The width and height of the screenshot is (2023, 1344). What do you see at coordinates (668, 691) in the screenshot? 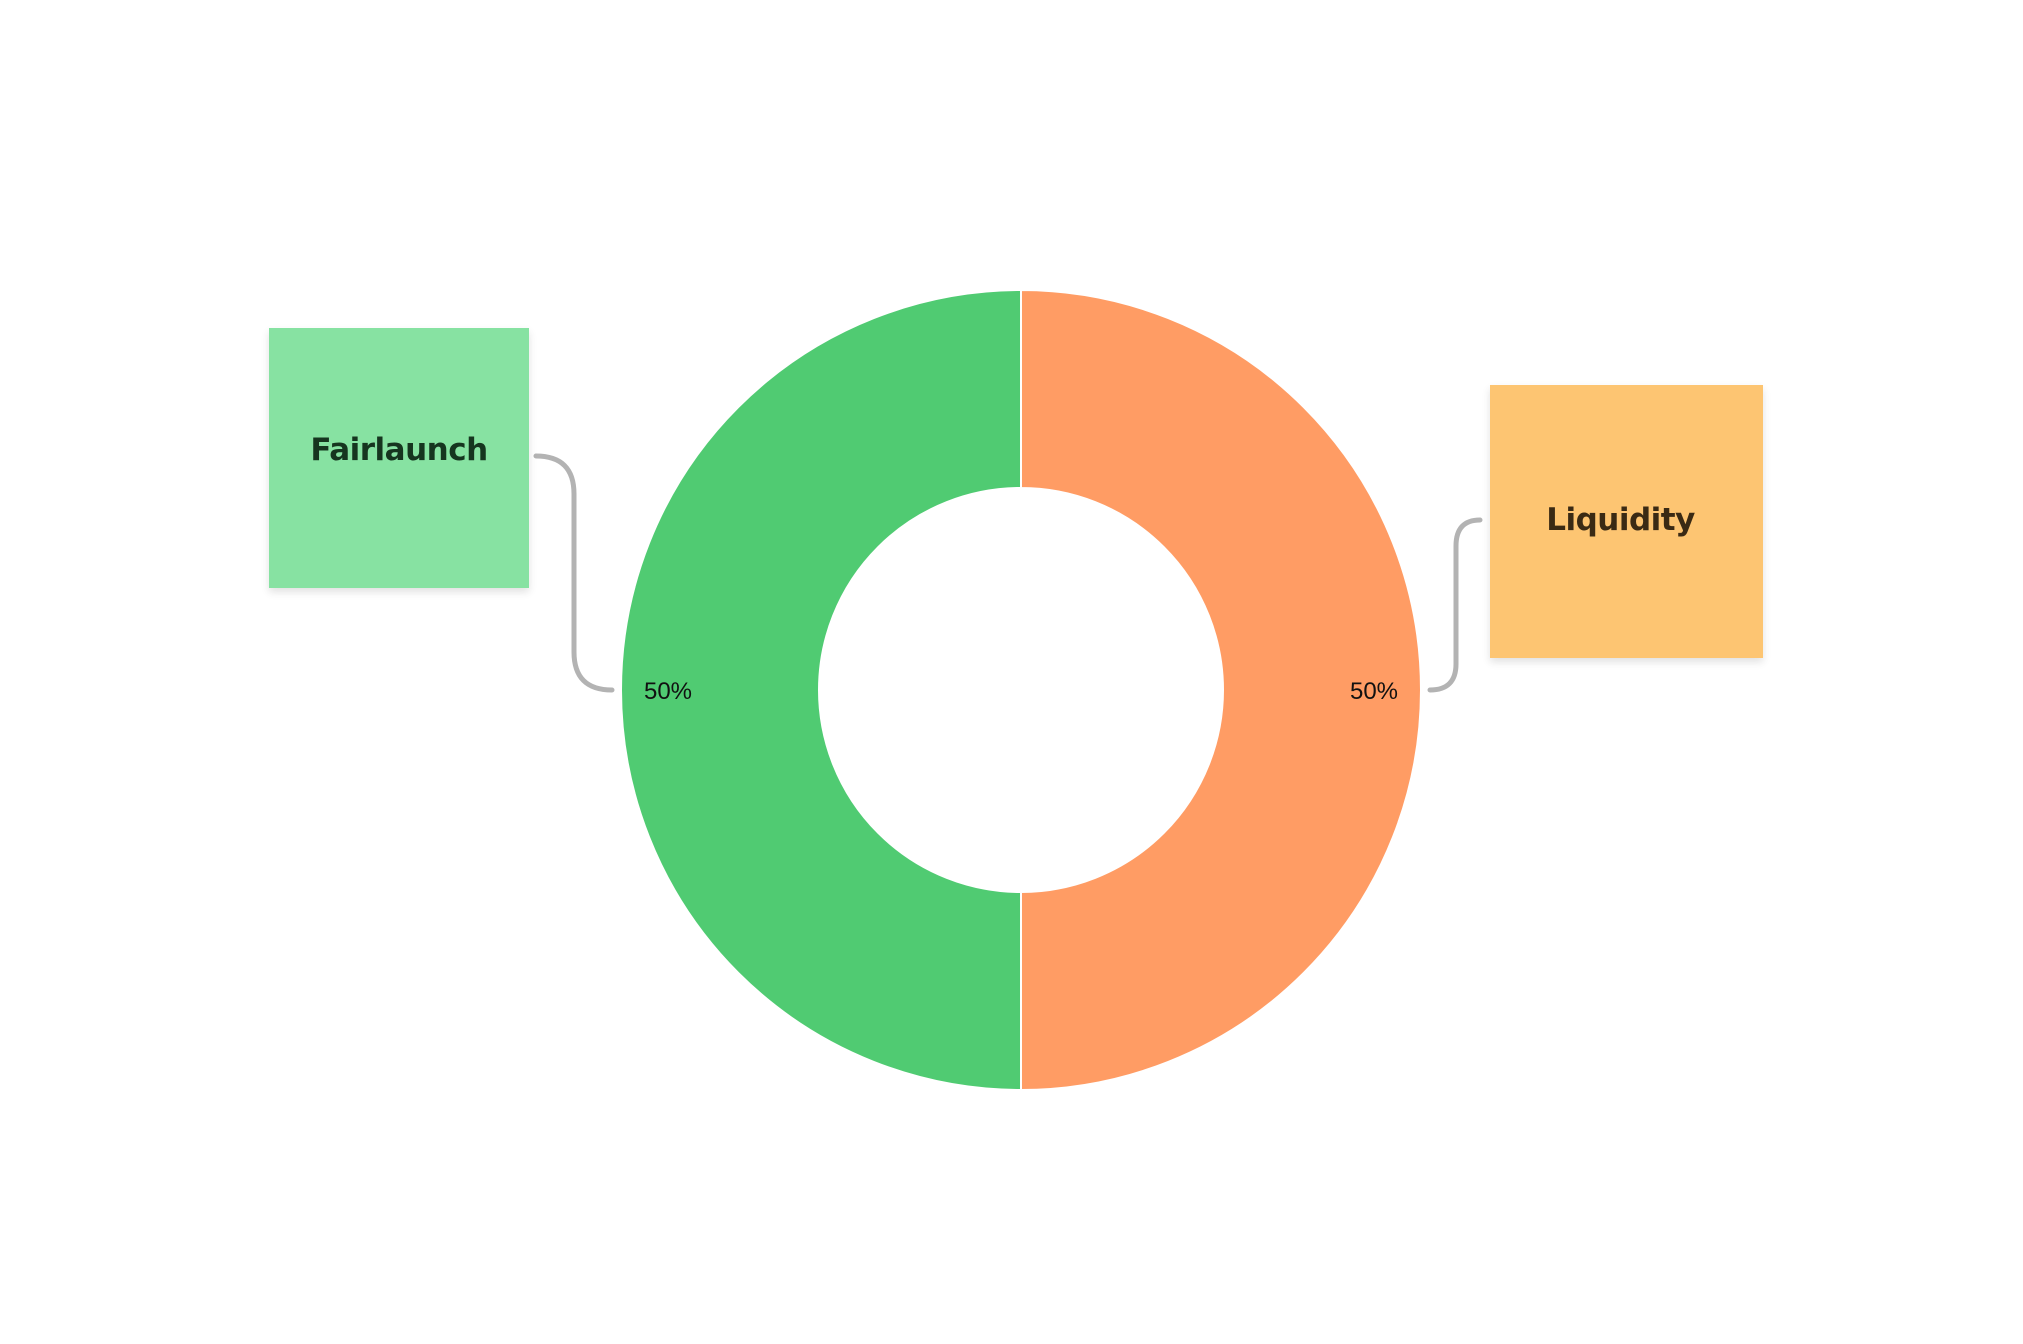
I see `value-label-fairlaunch: 50%` at bounding box center [668, 691].